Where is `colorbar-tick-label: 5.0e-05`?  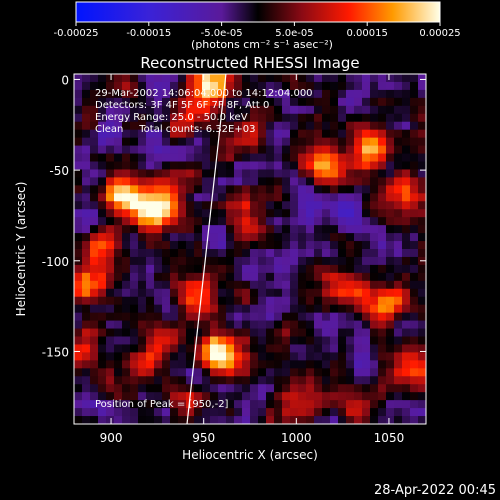
colorbar-tick-label: 5.0e-05 is located at coordinates (294, 33).